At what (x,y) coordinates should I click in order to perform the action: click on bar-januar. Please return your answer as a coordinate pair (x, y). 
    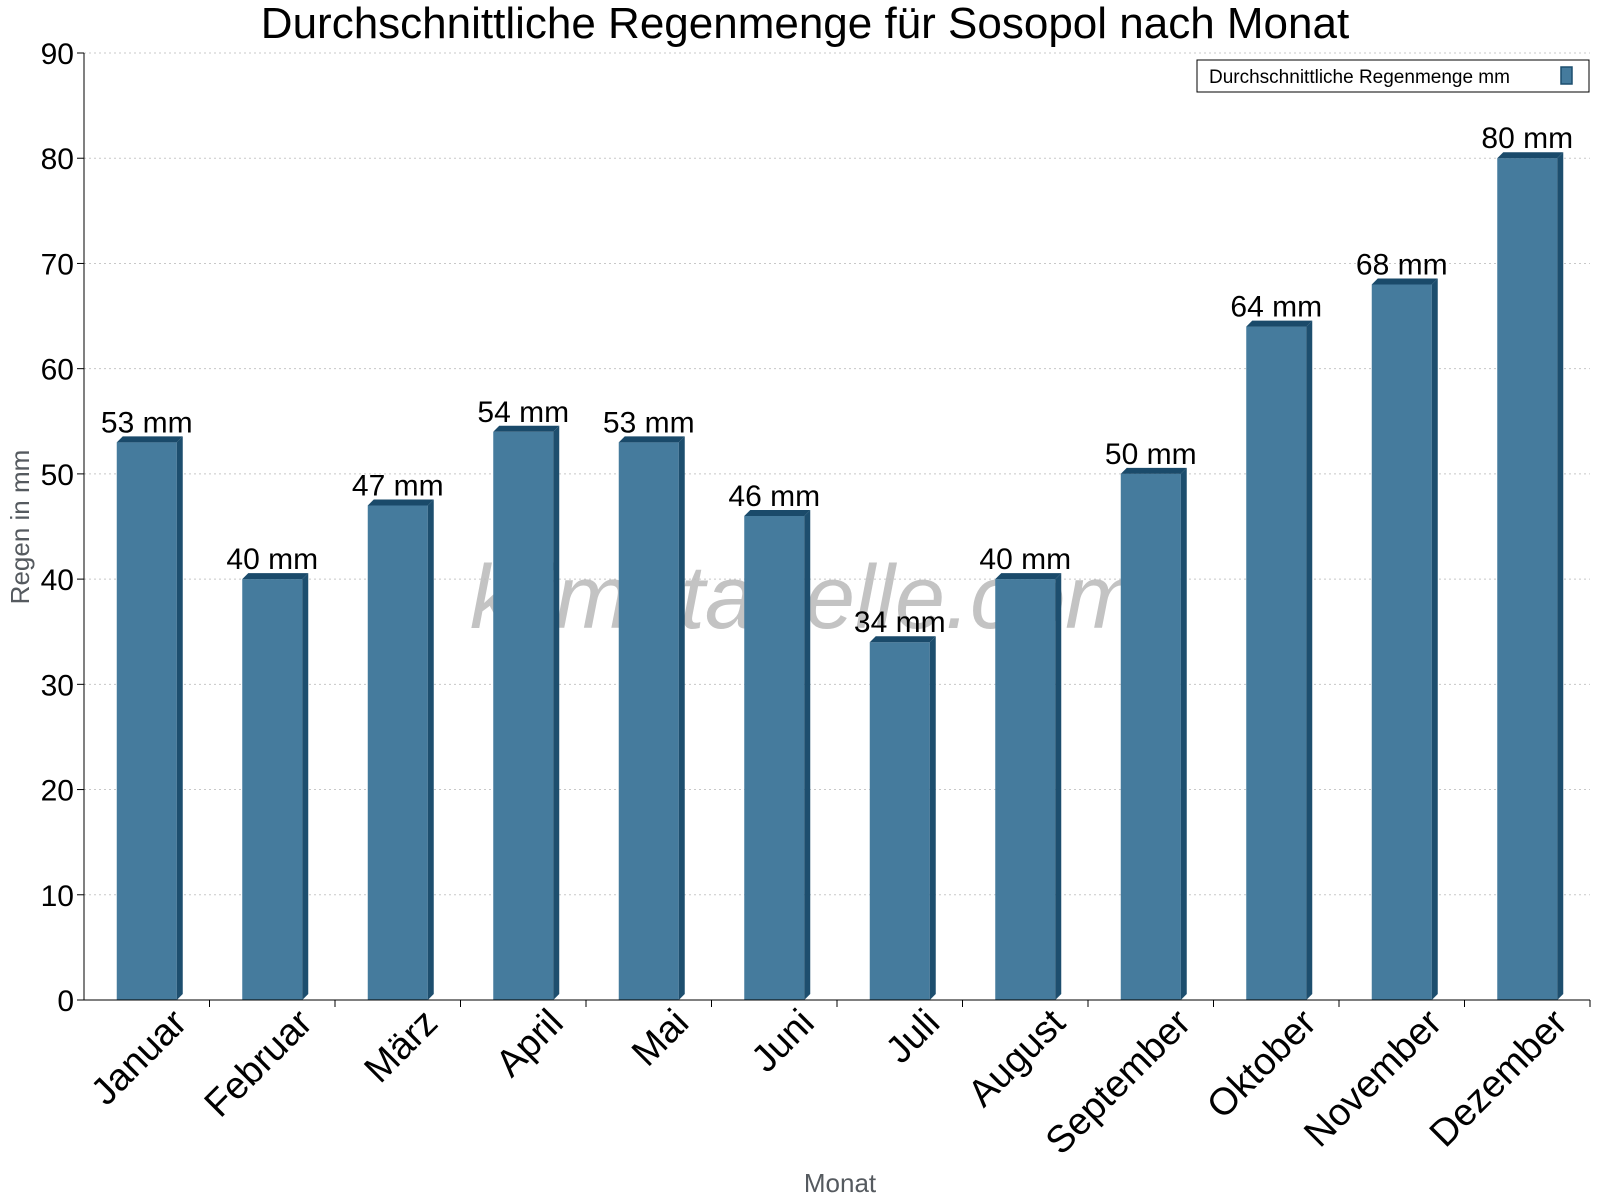
    Looking at the image, I should click on (149, 718).